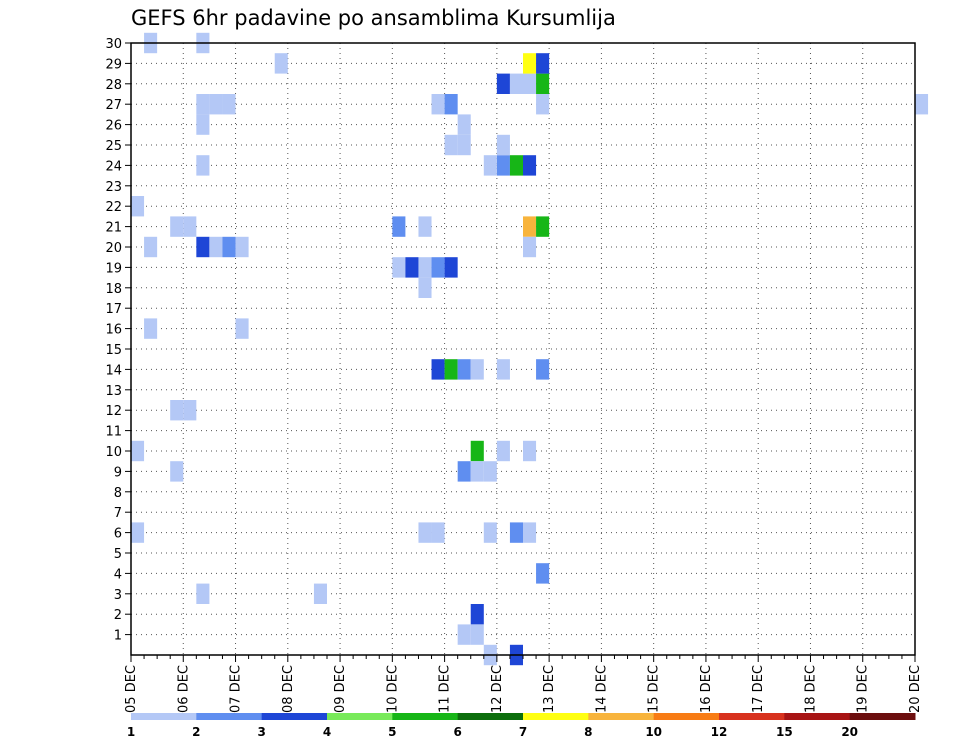 This screenshot has height=742, width=960. What do you see at coordinates (196, 732) in the screenshot?
I see `colorbar-label: 2` at bounding box center [196, 732].